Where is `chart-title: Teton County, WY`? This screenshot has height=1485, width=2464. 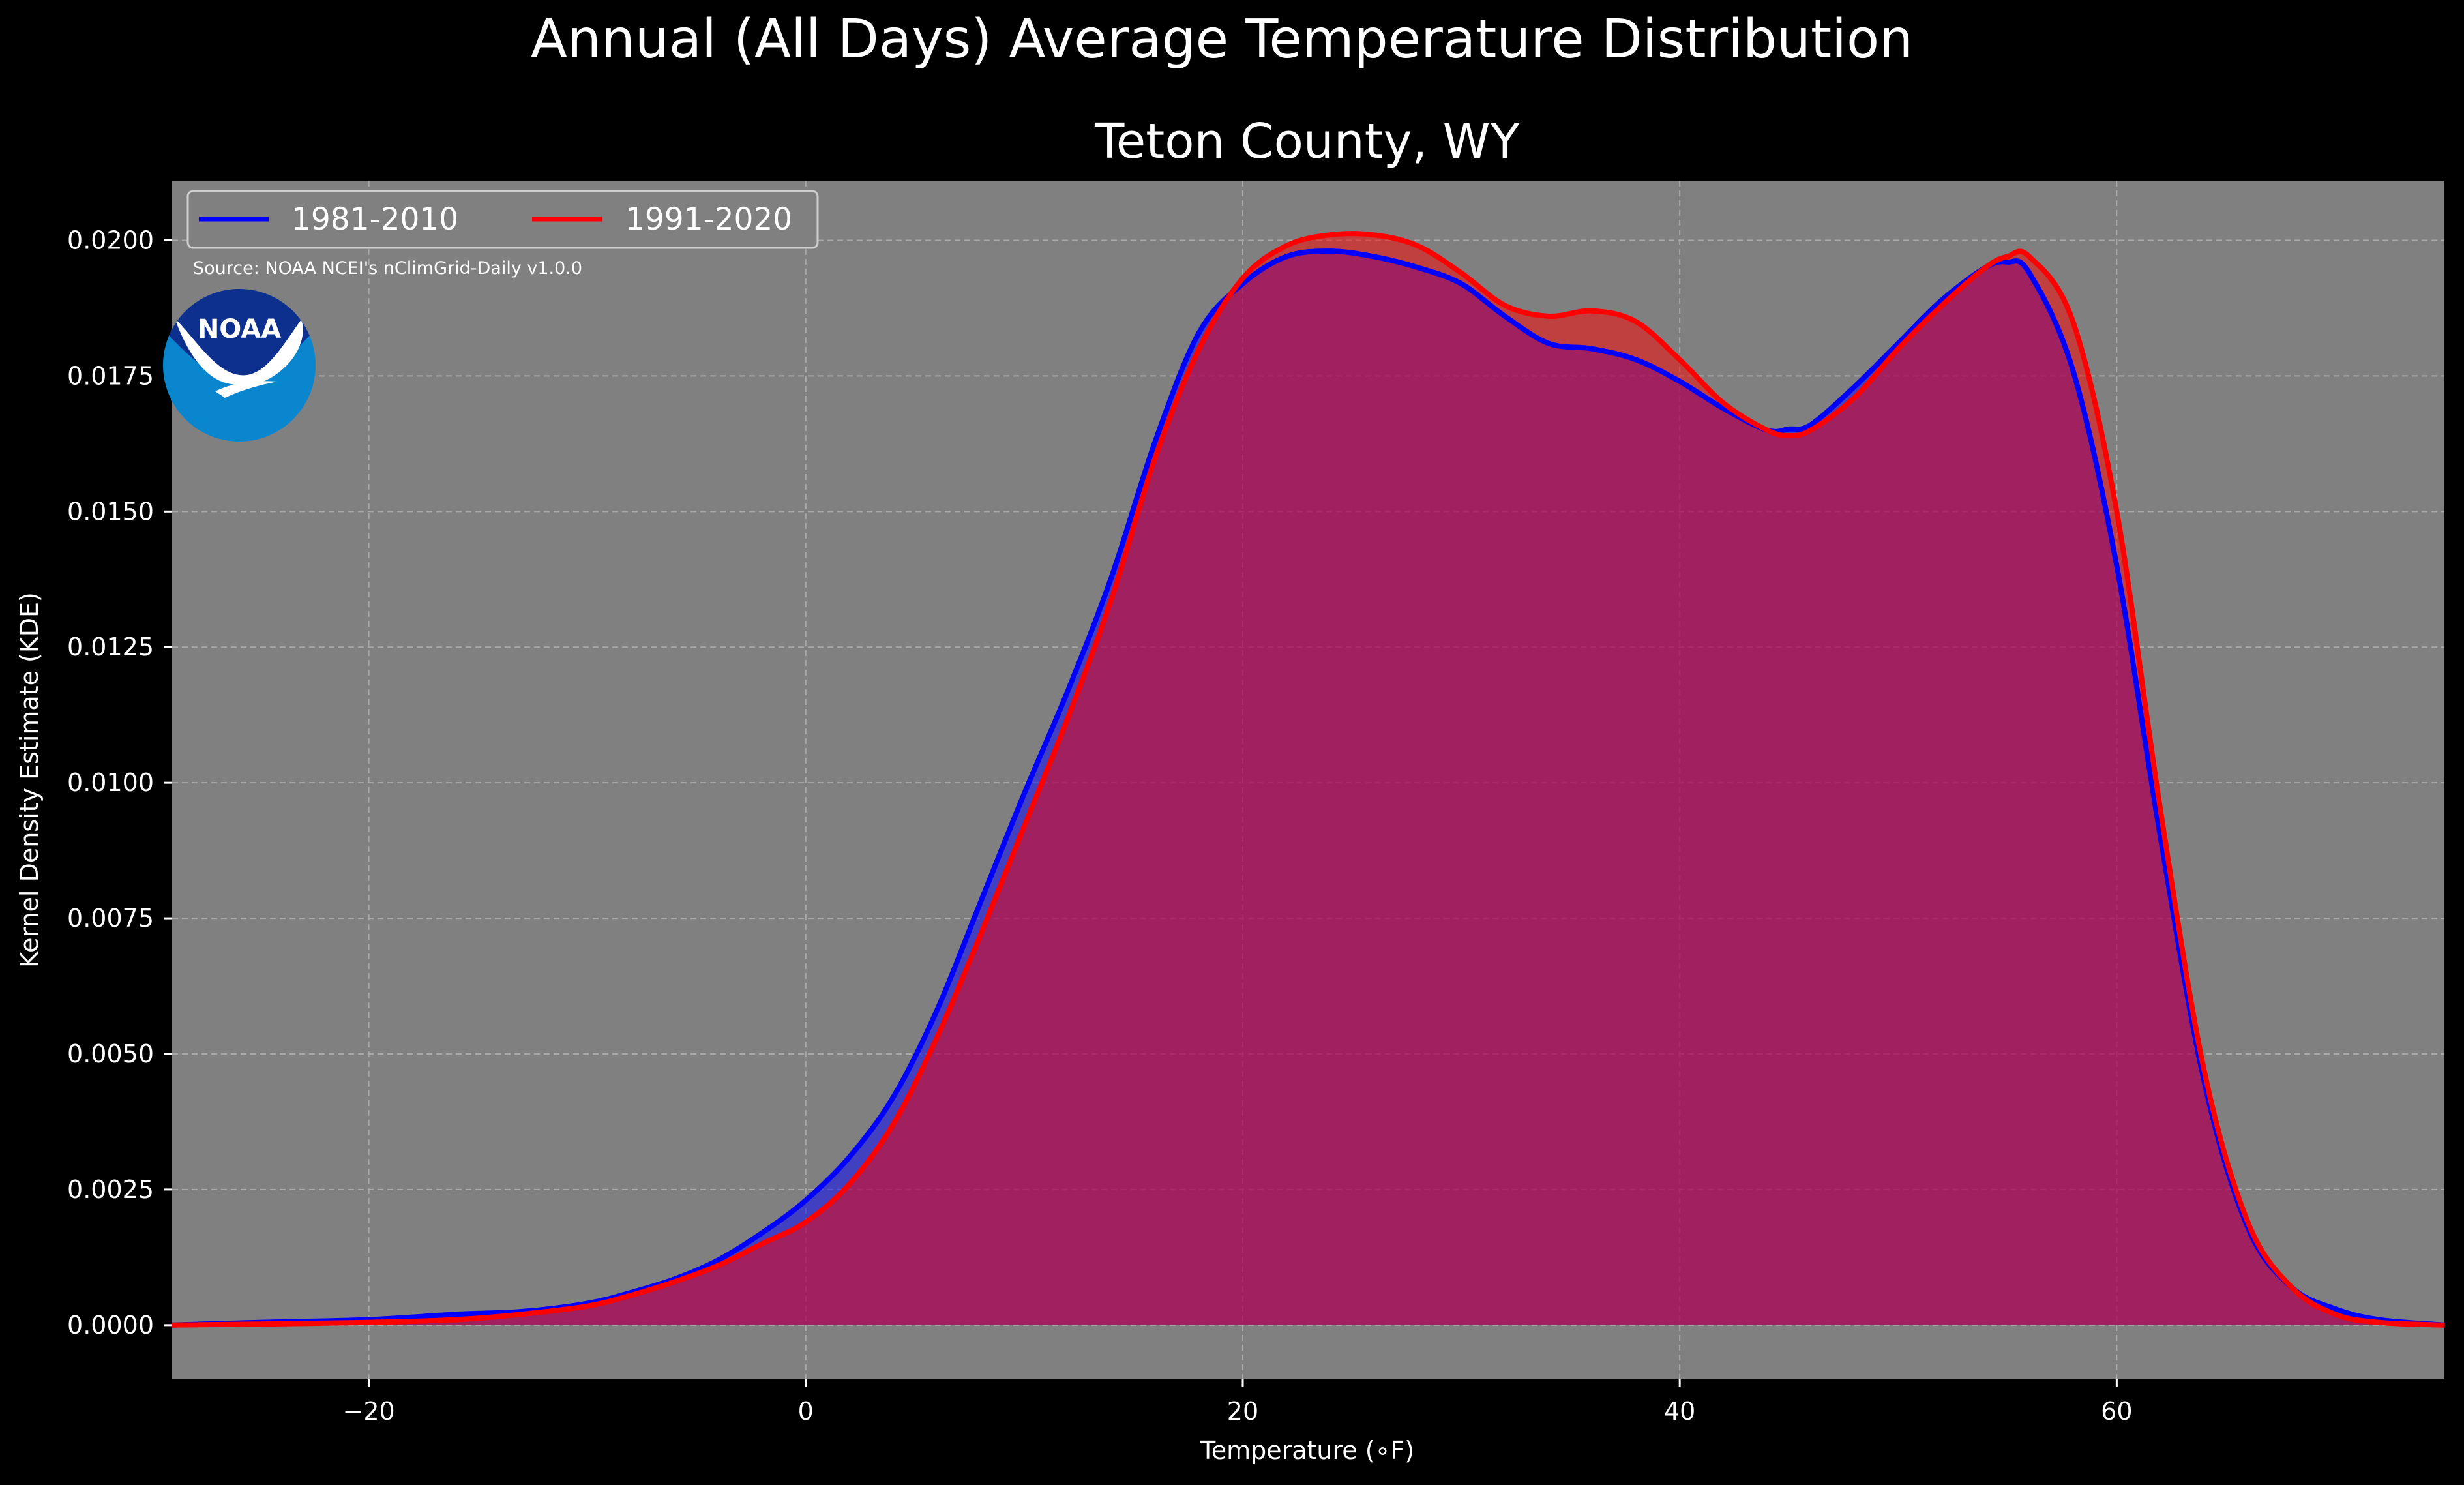 chart-title: Teton County, WY is located at coordinates (1307, 141).